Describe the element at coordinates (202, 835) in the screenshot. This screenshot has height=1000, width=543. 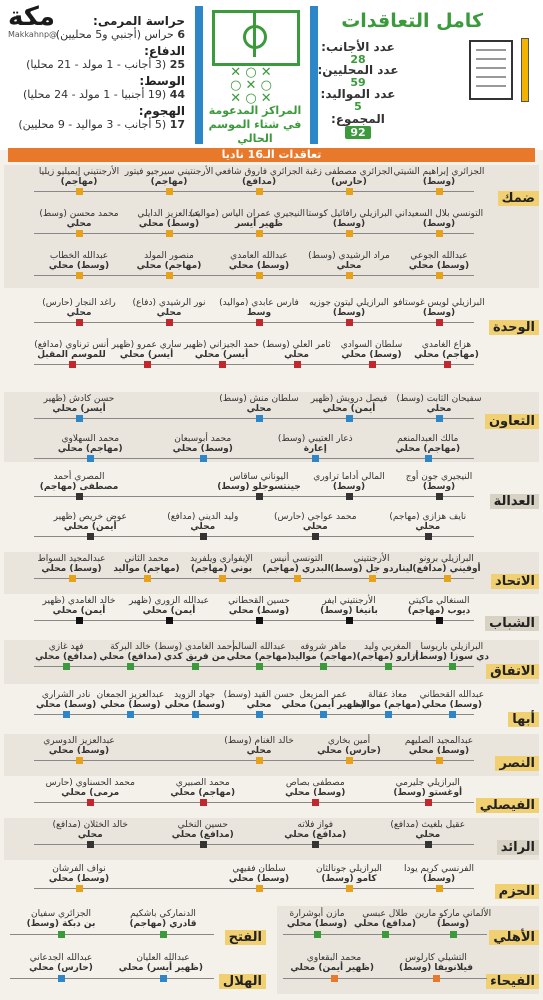
I see `player-role: (مدافع) محلي` at that location.